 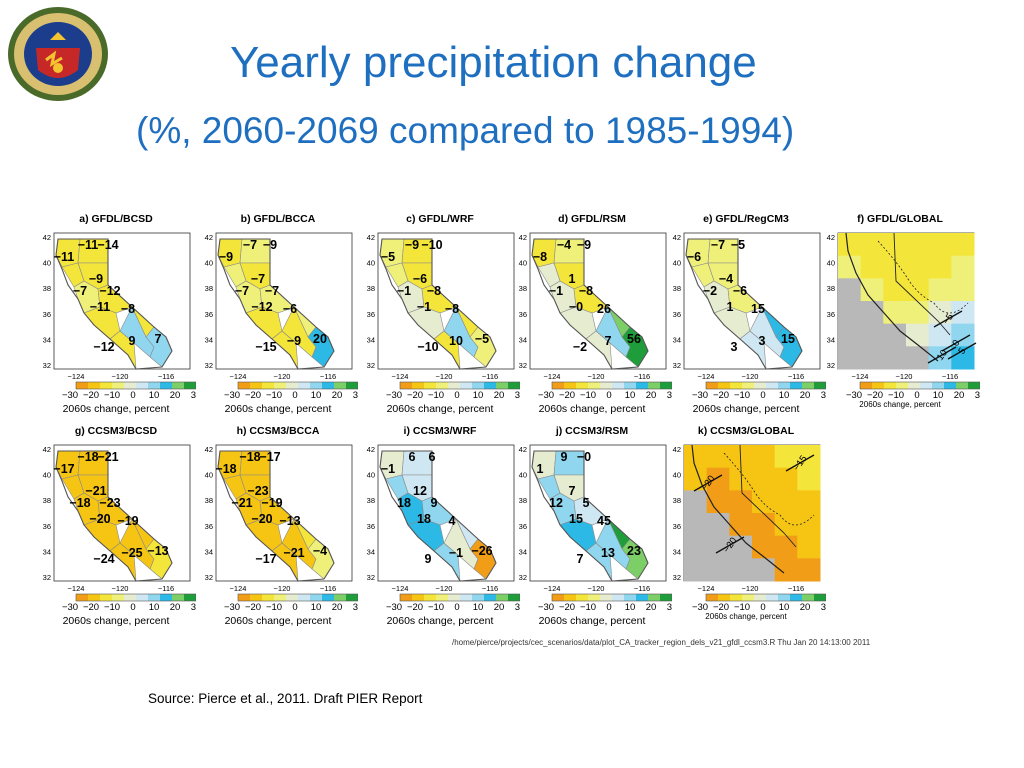 What do you see at coordinates (734, 347) in the screenshot?
I see `region-value-label: 3` at bounding box center [734, 347].